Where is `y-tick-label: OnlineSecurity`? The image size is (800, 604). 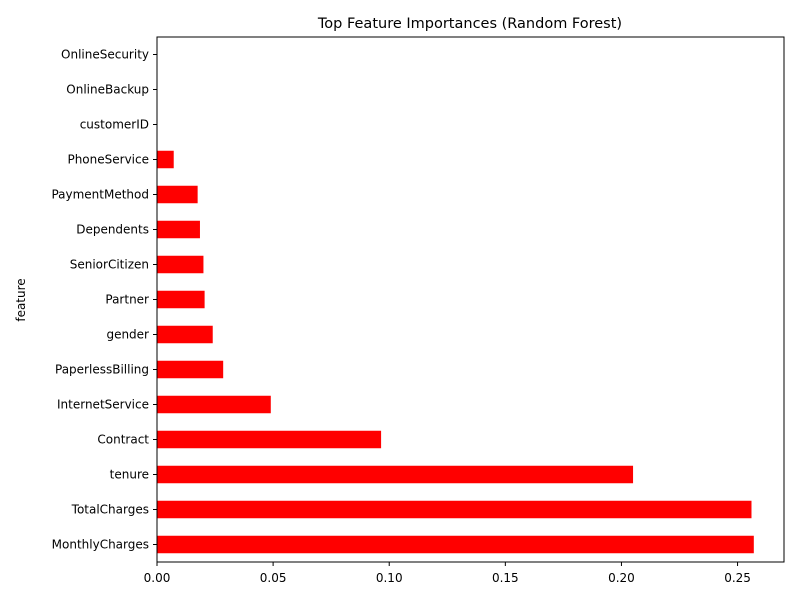 y-tick-label: OnlineSecurity is located at coordinates (105, 55).